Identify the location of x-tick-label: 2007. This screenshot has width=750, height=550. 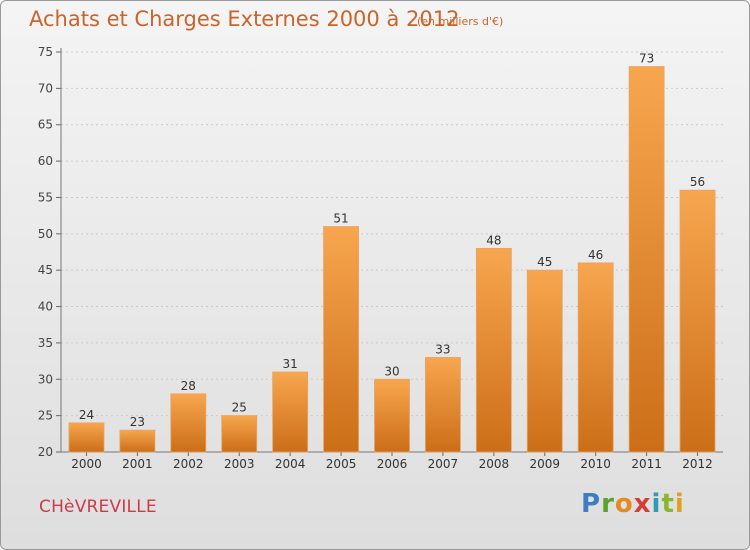
(443, 464).